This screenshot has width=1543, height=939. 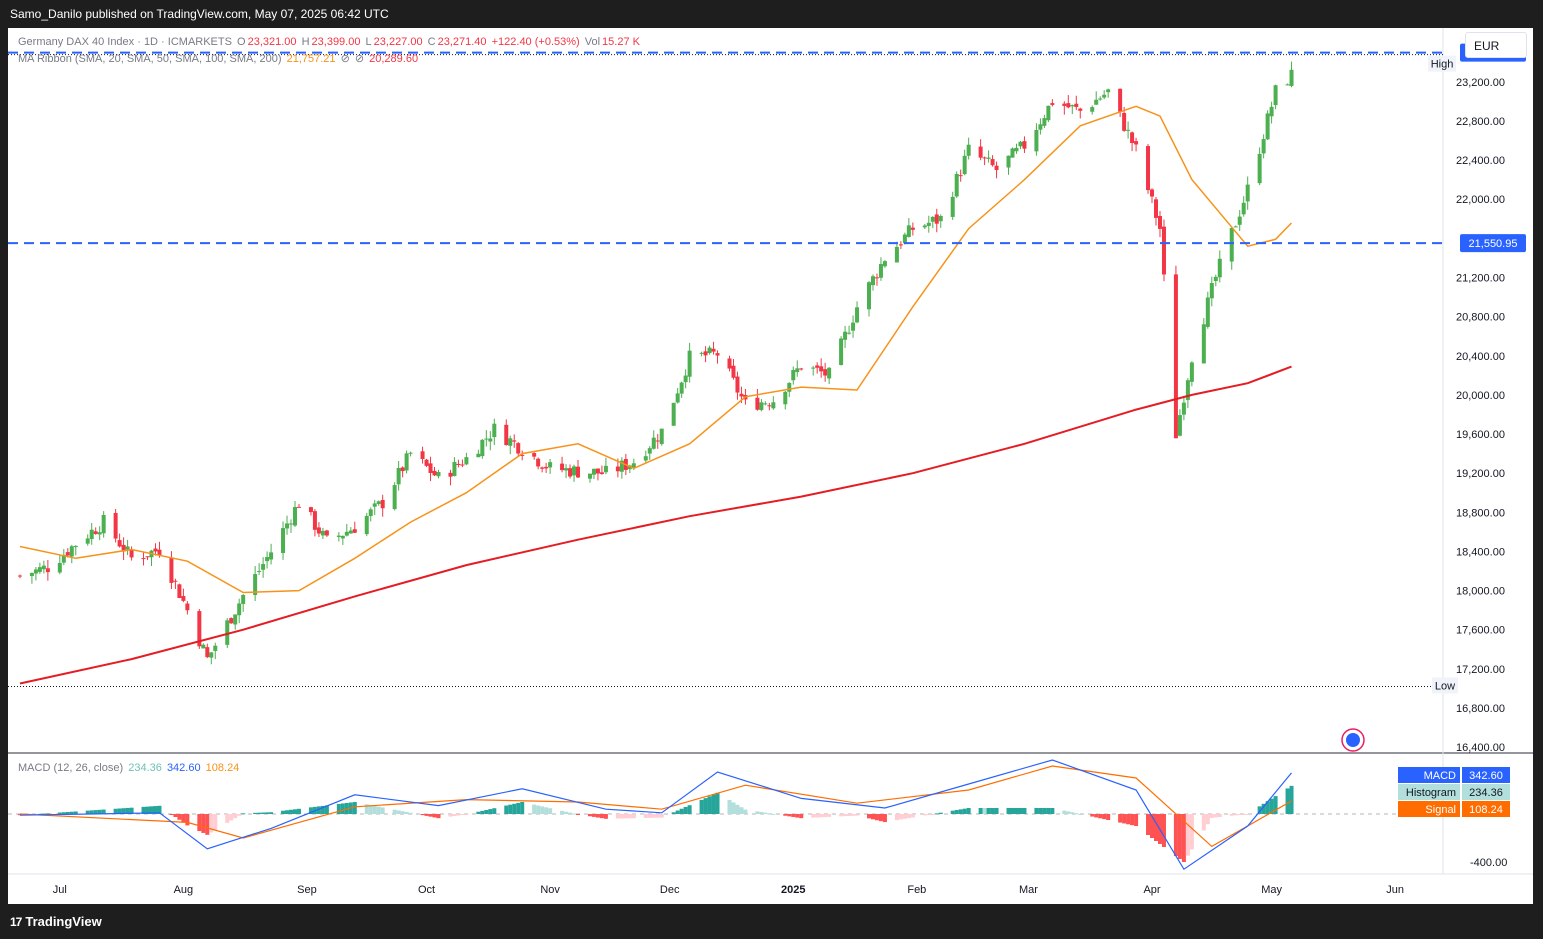 What do you see at coordinates (1028, 890) in the screenshot?
I see `x-tick-label: Mar` at bounding box center [1028, 890].